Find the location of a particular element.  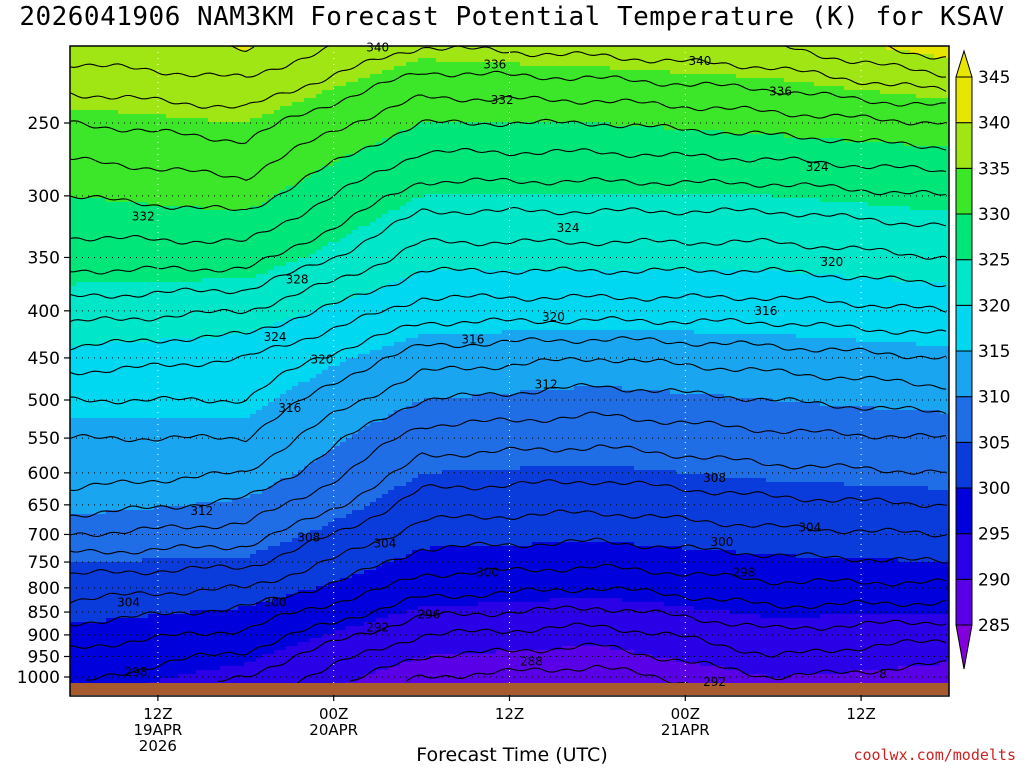

colorbar-band is located at coordinates (964, 100).